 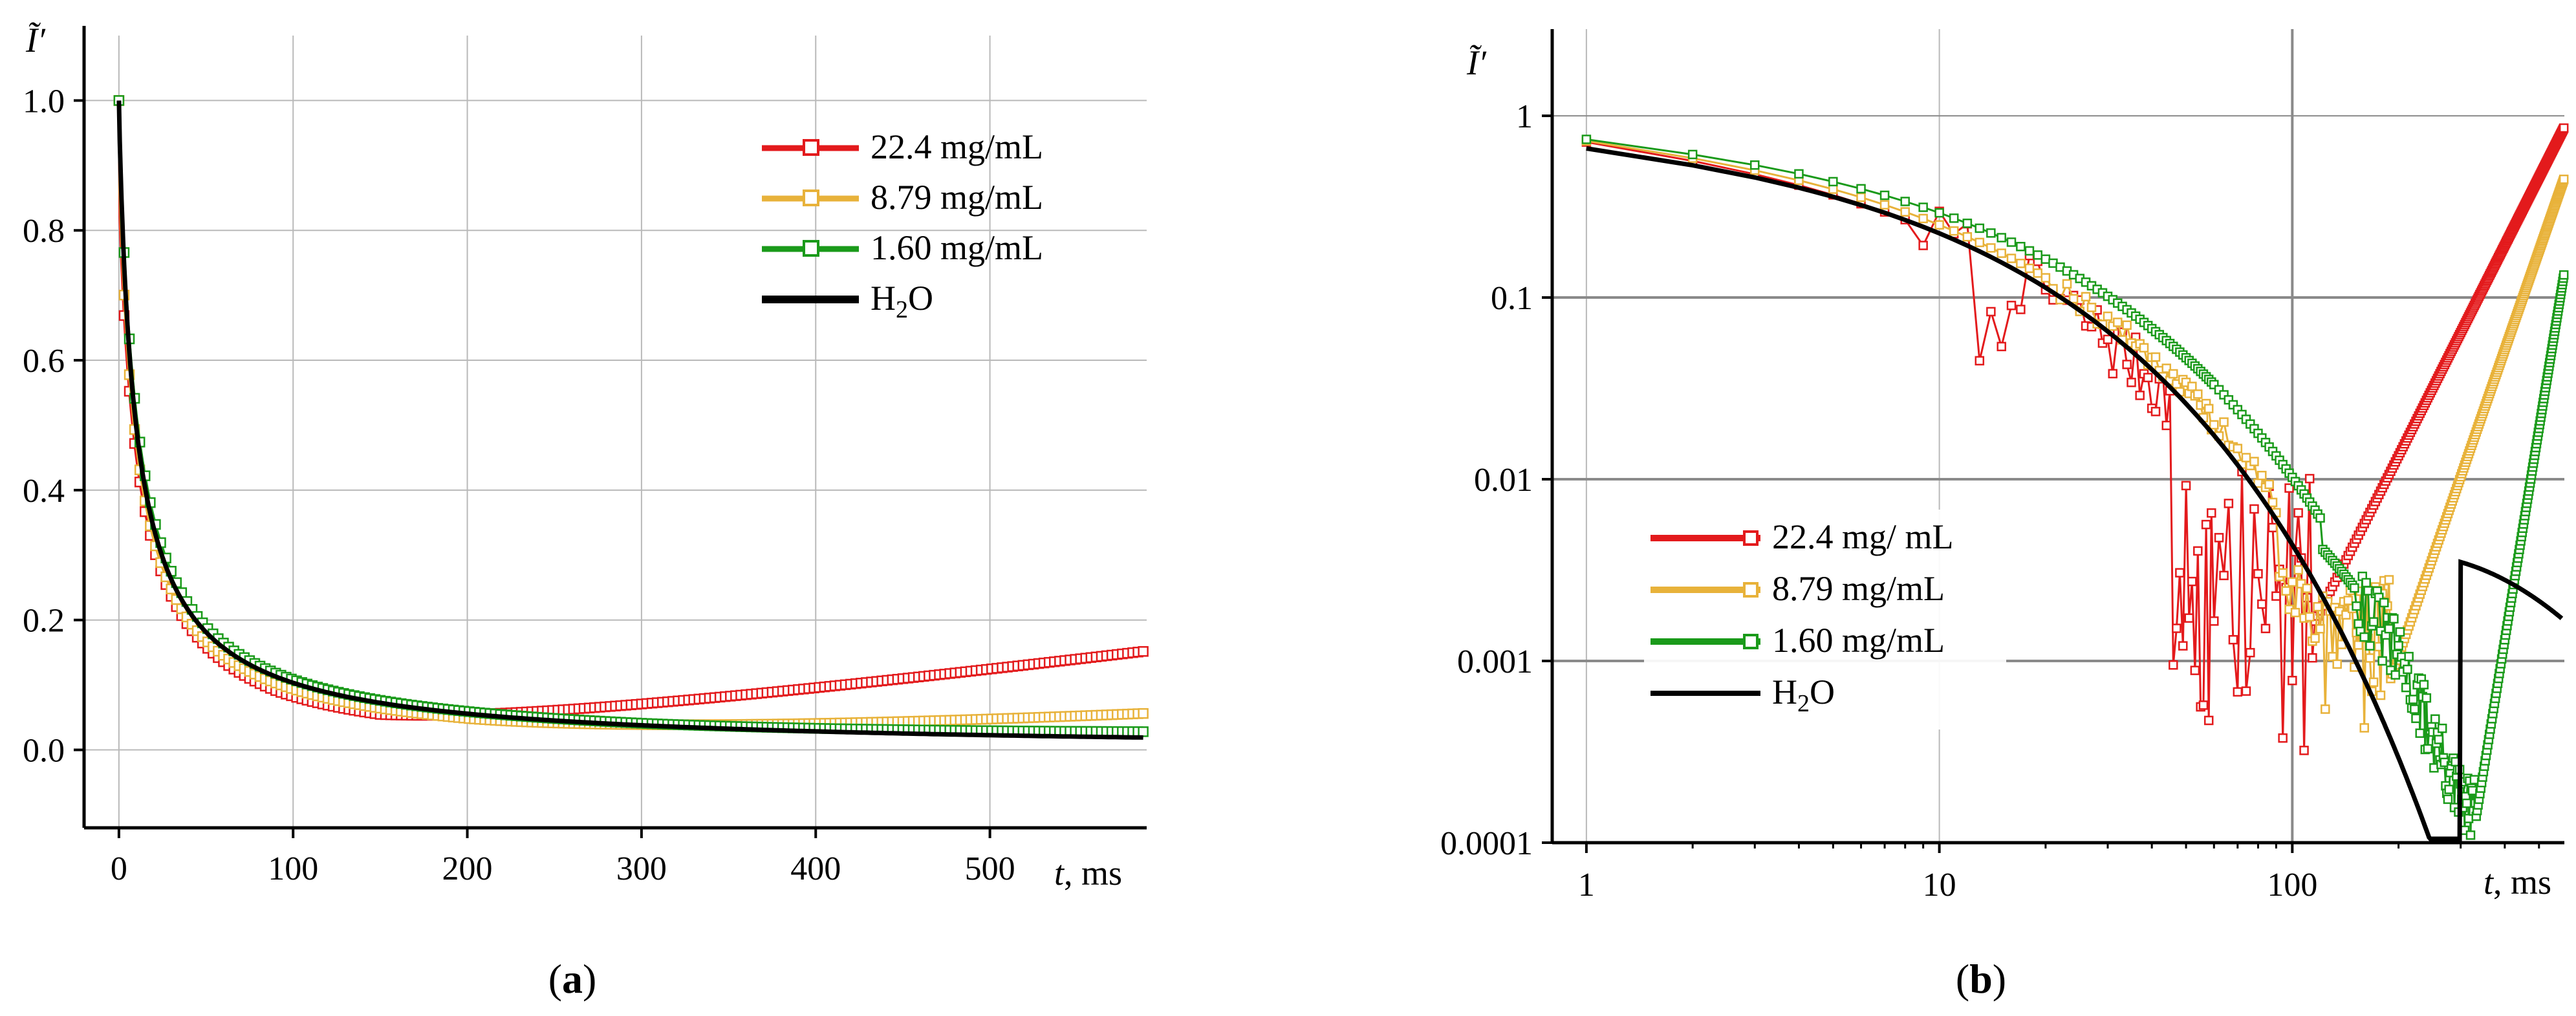 I want to click on legend-label-b-suffix: O, so click(x=1822, y=692).